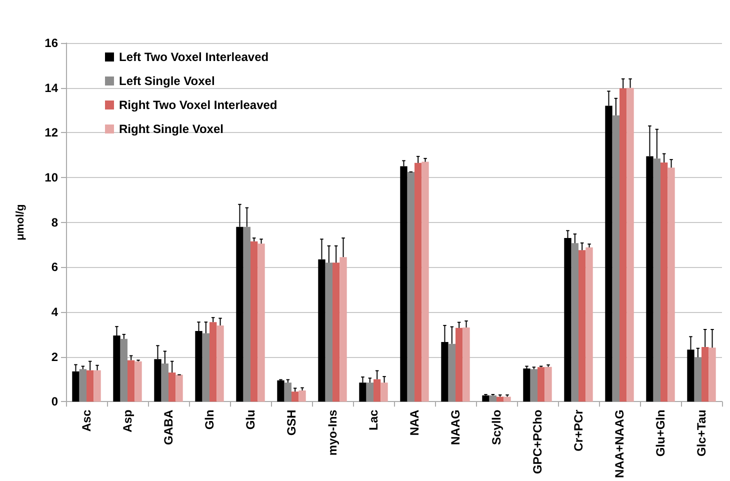 The height and width of the screenshot is (481, 730). Describe the element at coordinates (194, 57) in the screenshot. I see `legend-label: Left Two Voxel Interleaved` at that location.